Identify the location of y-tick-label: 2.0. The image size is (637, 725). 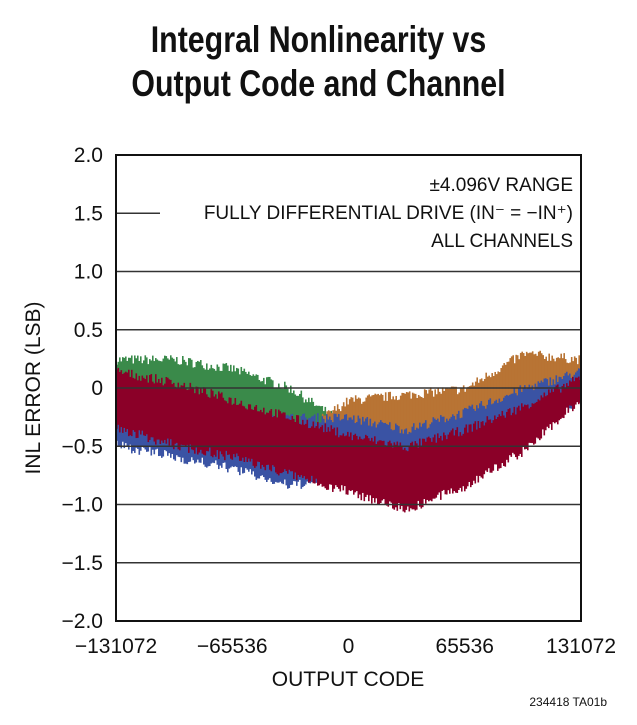
(88, 155).